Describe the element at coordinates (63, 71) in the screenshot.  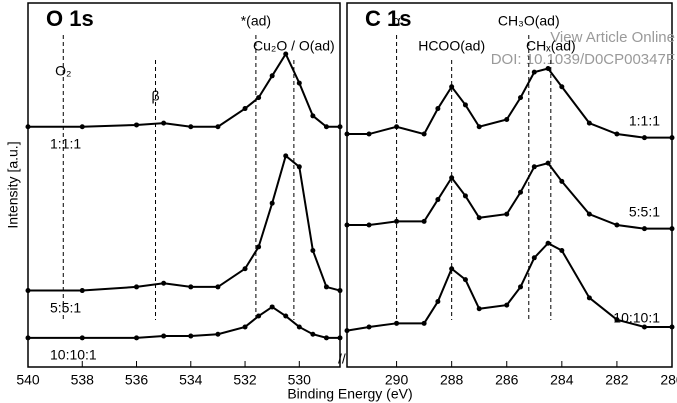
I see `peak-label: O₂` at that location.